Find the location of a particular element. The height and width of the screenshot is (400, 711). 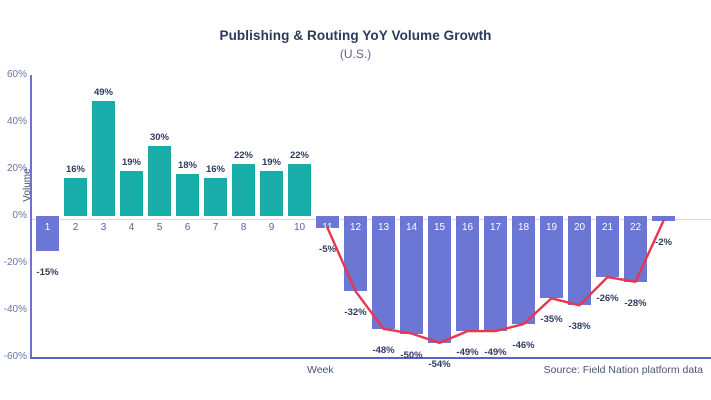

bar-value-label-14: -50% is located at coordinates (411, 355).